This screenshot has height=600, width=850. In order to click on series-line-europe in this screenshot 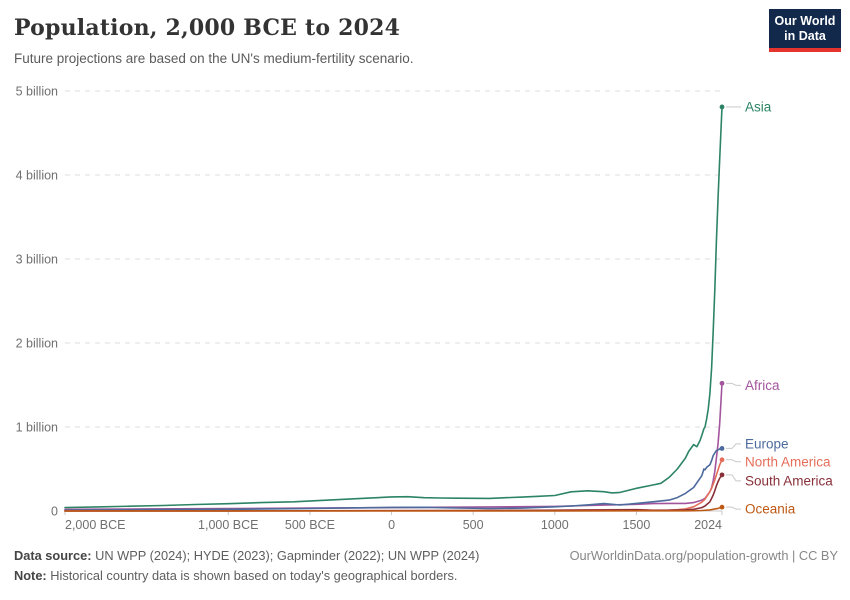, I will do `click(393, 479)`.